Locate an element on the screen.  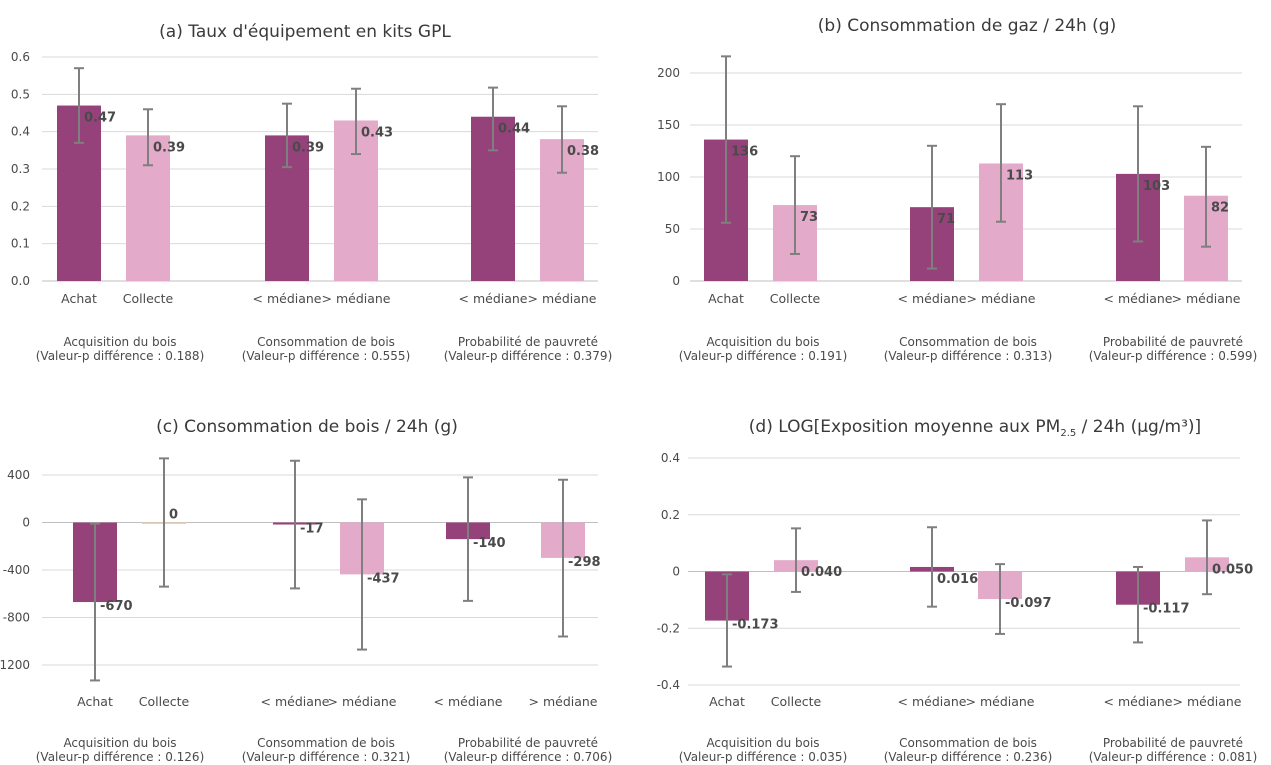
chart-2-data-label: -140 is located at coordinates (489, 543).